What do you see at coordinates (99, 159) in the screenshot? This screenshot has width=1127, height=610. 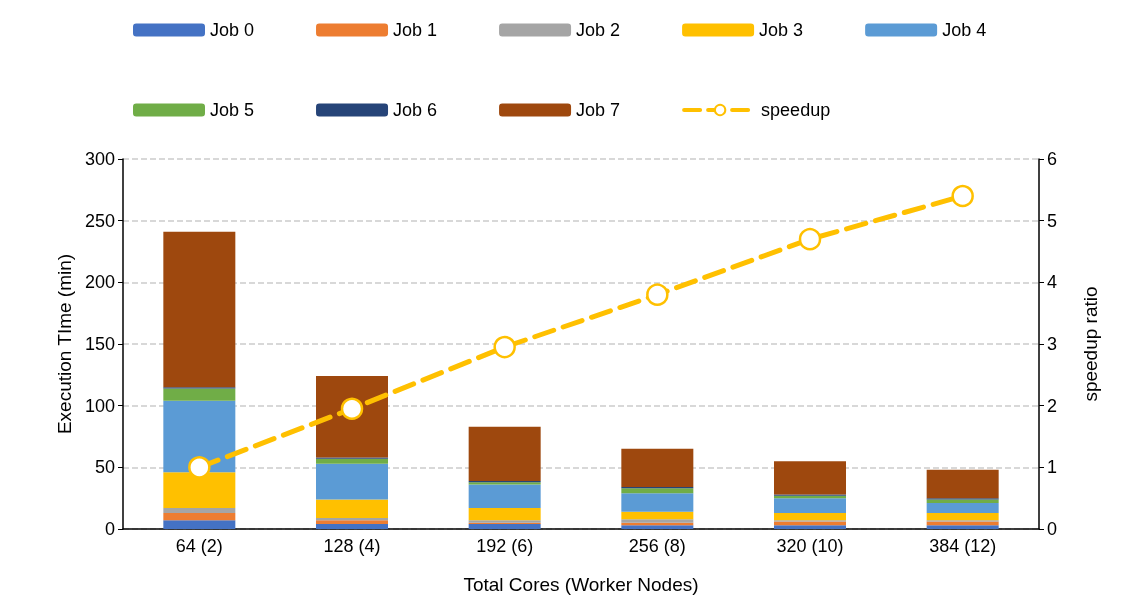 I see `y-tick-label: 300` at bounding box center [99, 159].